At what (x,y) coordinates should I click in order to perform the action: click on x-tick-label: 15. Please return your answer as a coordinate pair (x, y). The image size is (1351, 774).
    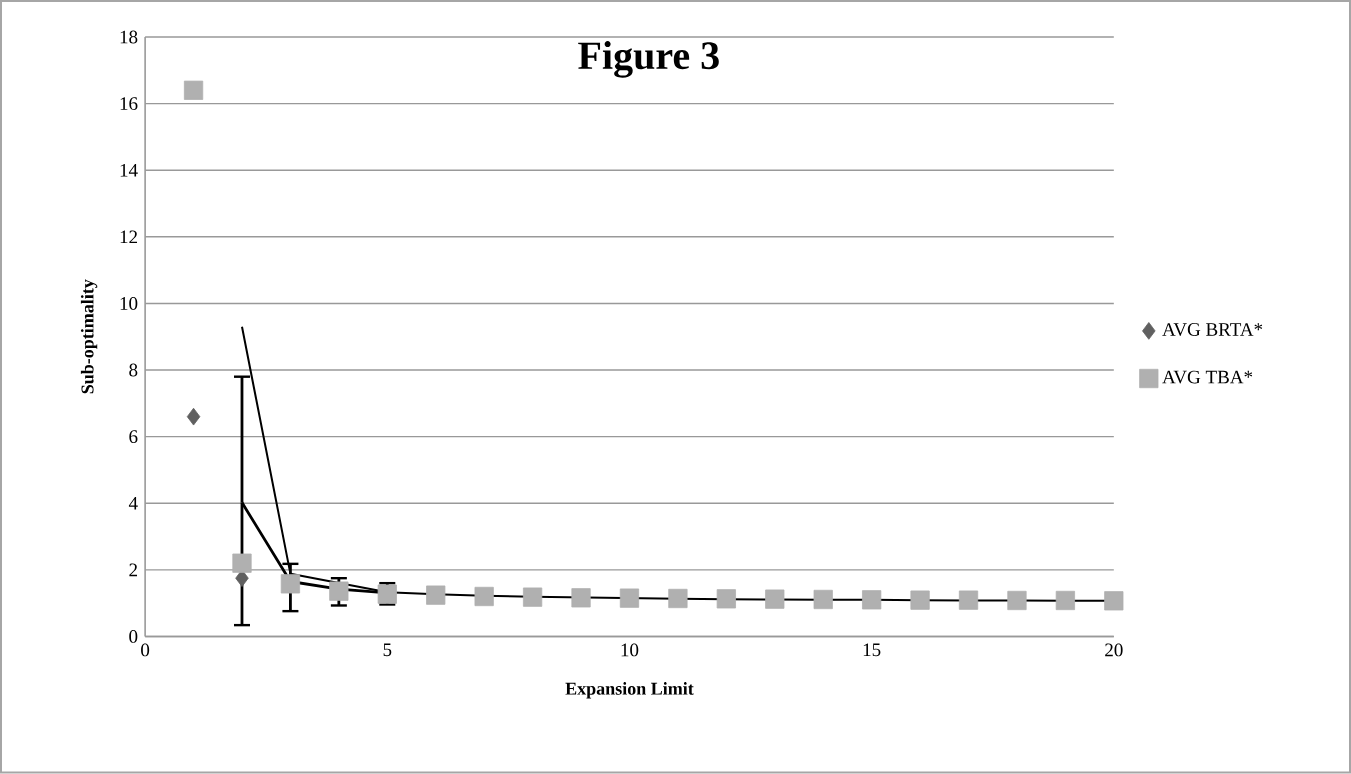
    Looking at the image, I should click on (872, 650).